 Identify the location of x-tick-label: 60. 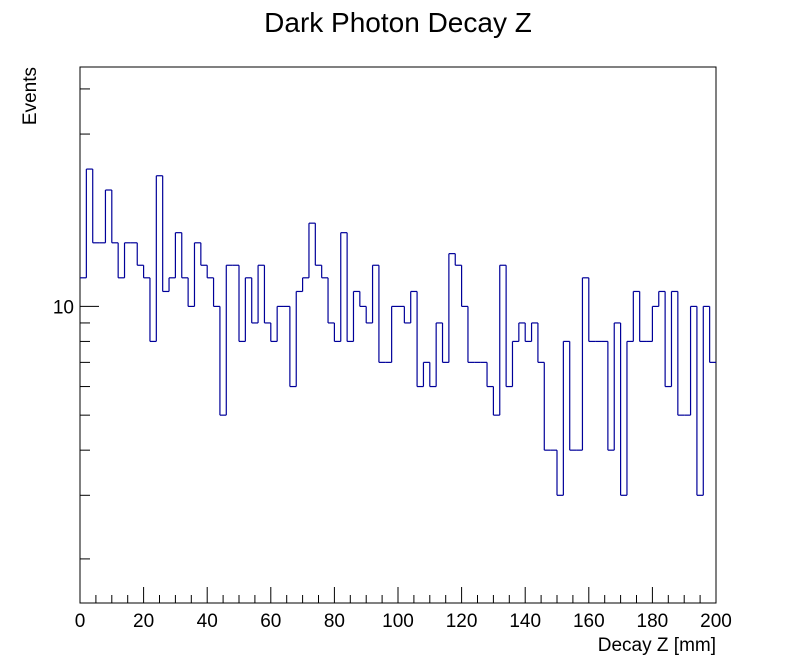
(270, 621).